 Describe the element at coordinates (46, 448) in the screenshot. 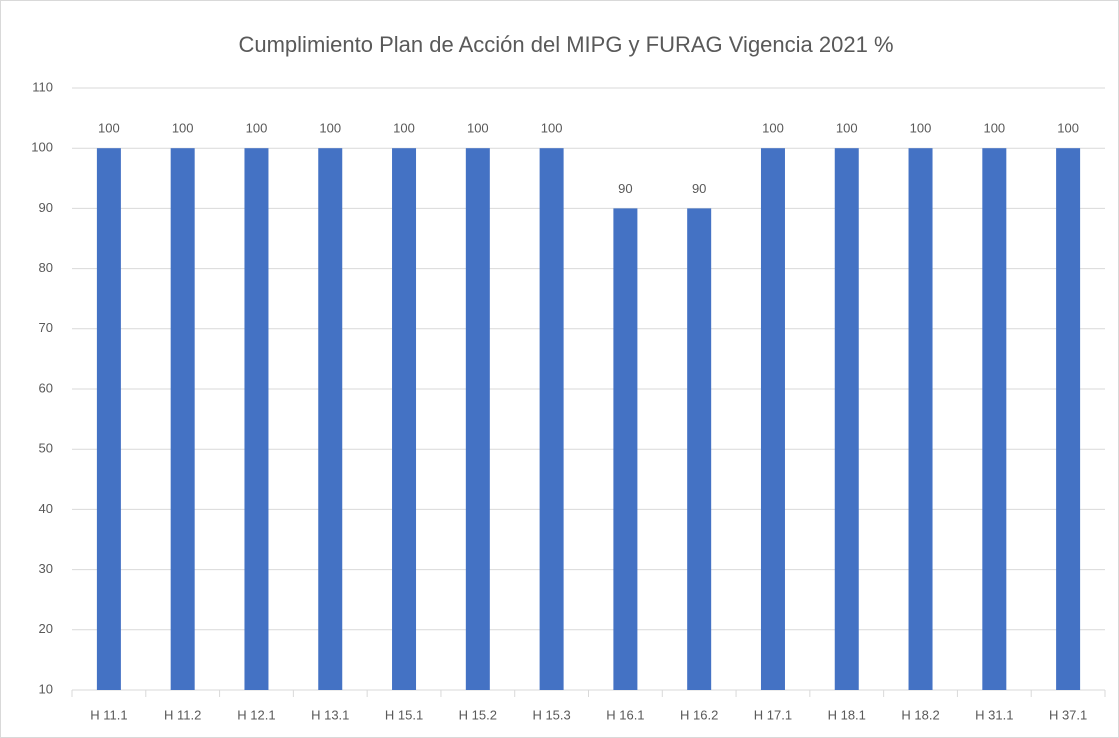

I see `y-tick-label: 50` at that location.